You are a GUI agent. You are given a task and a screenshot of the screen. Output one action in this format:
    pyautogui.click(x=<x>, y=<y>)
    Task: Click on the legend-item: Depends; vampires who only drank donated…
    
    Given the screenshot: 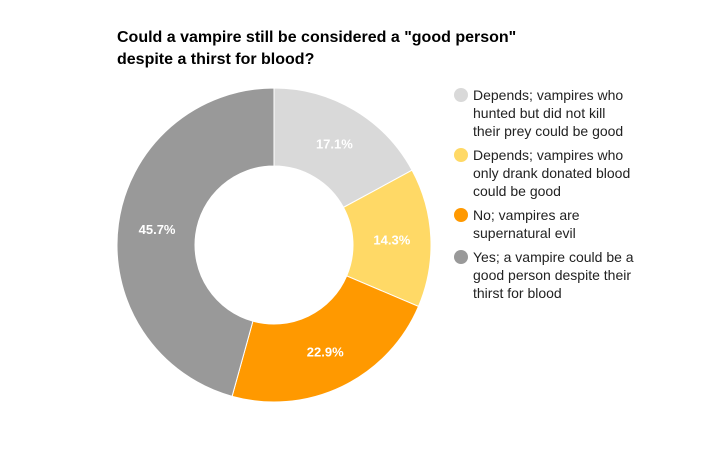 What is the action you would take?
    pyautogui.click(x=544, y=173)
    